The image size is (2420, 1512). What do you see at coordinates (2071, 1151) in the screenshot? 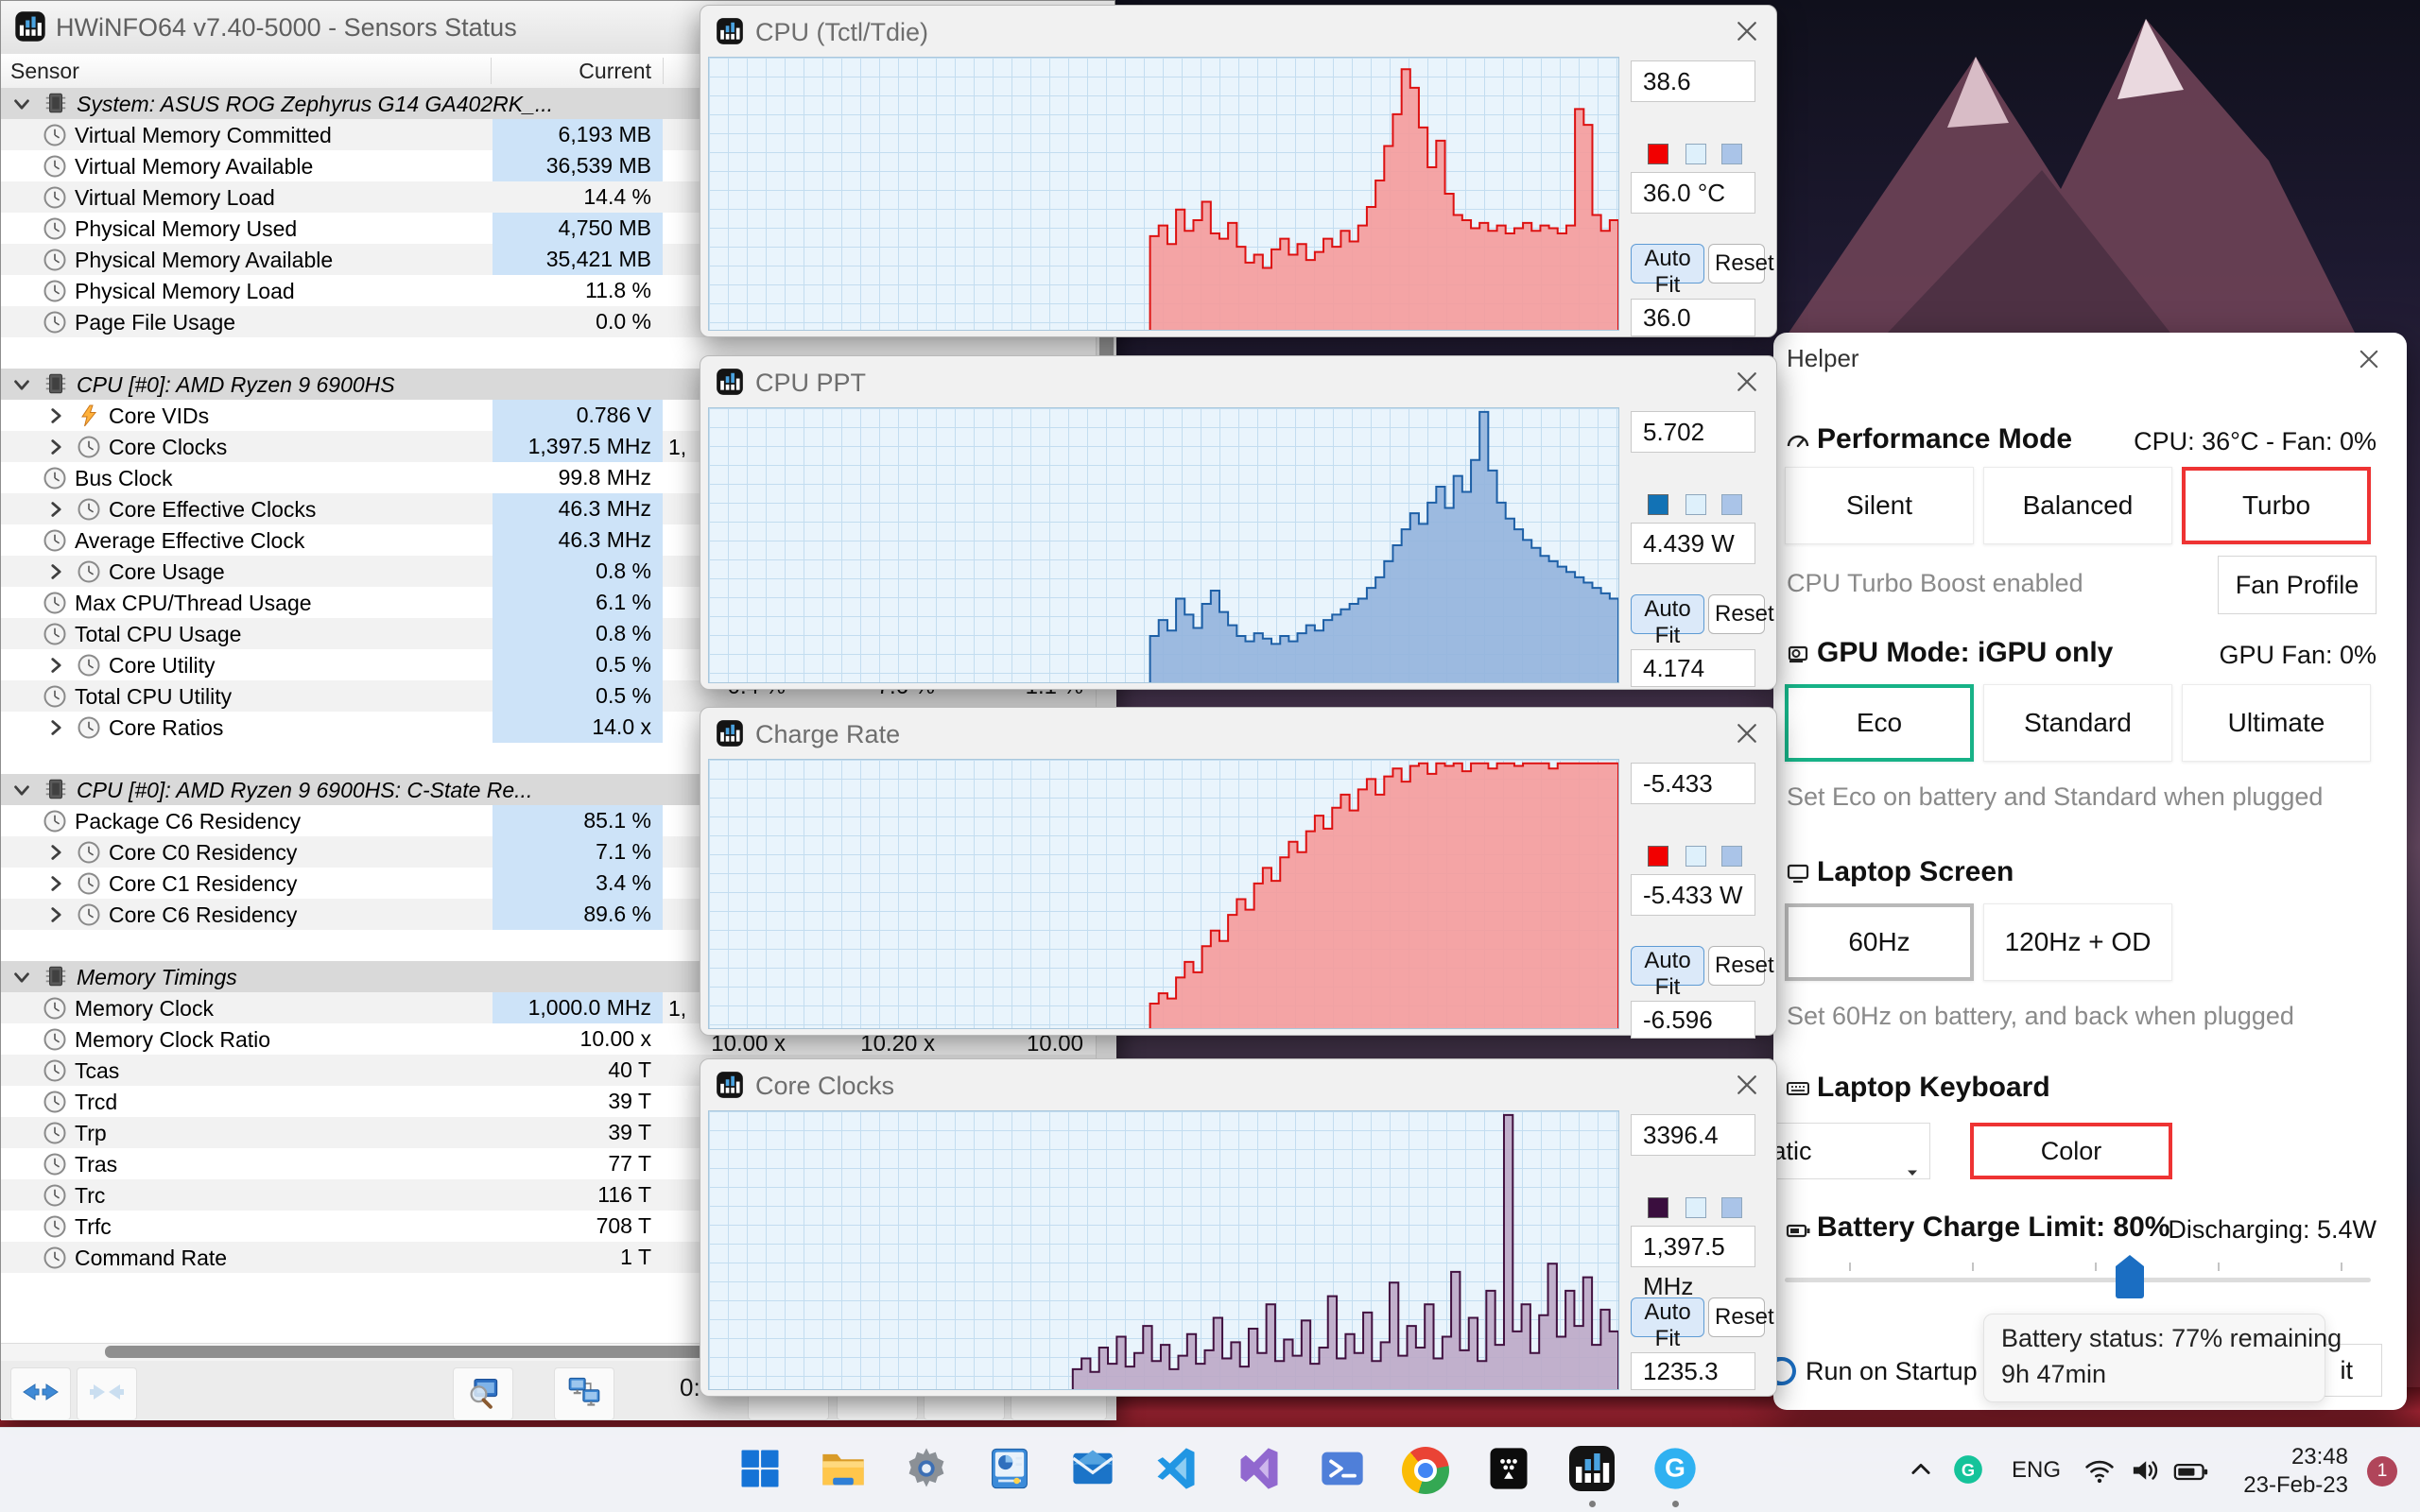
I see `keyboard-color-button: Color` at bounding box center [2071, 1151].